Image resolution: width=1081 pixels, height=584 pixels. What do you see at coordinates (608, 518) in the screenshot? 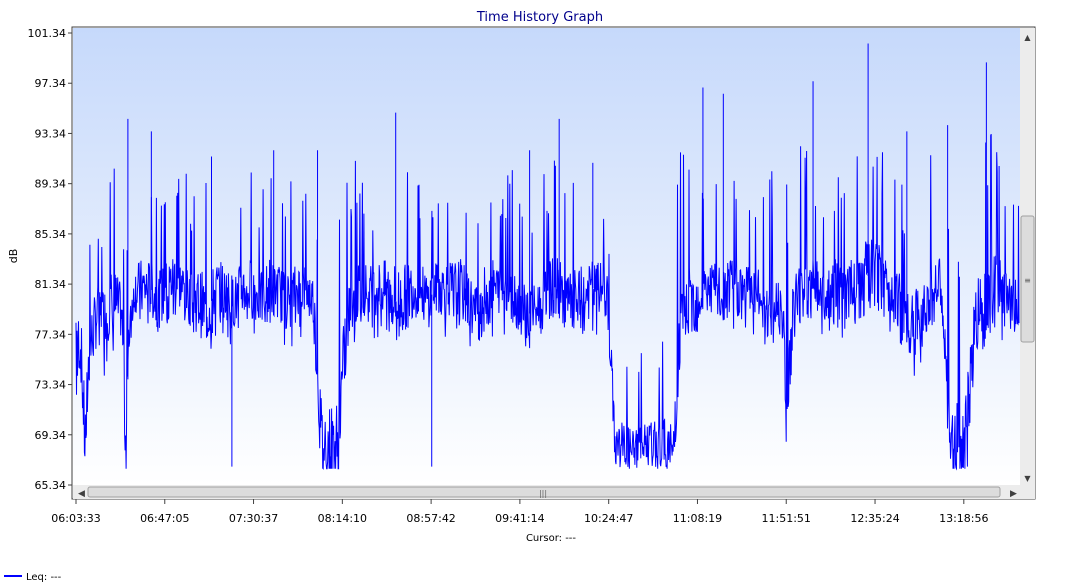
I see `x-tick-label: 10:24:47` at bounding box center [608, 518].